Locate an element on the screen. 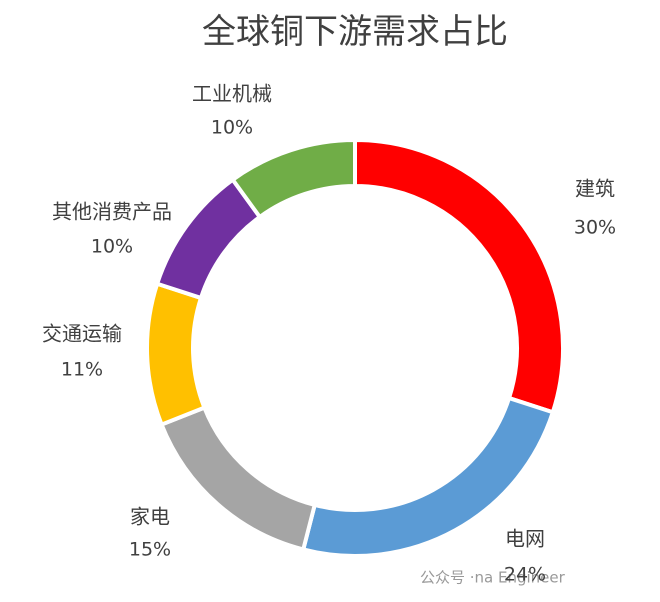 The image size is (660, 602). slice-value-label: 30% is located at coordinates (595, 228).